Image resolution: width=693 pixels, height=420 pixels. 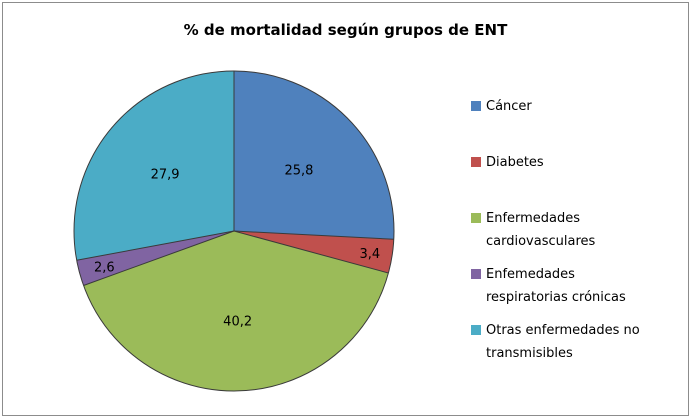 I want to click on legend-item-4: Enfemedades respiratorias crónicas, so click(x=578, y=291).